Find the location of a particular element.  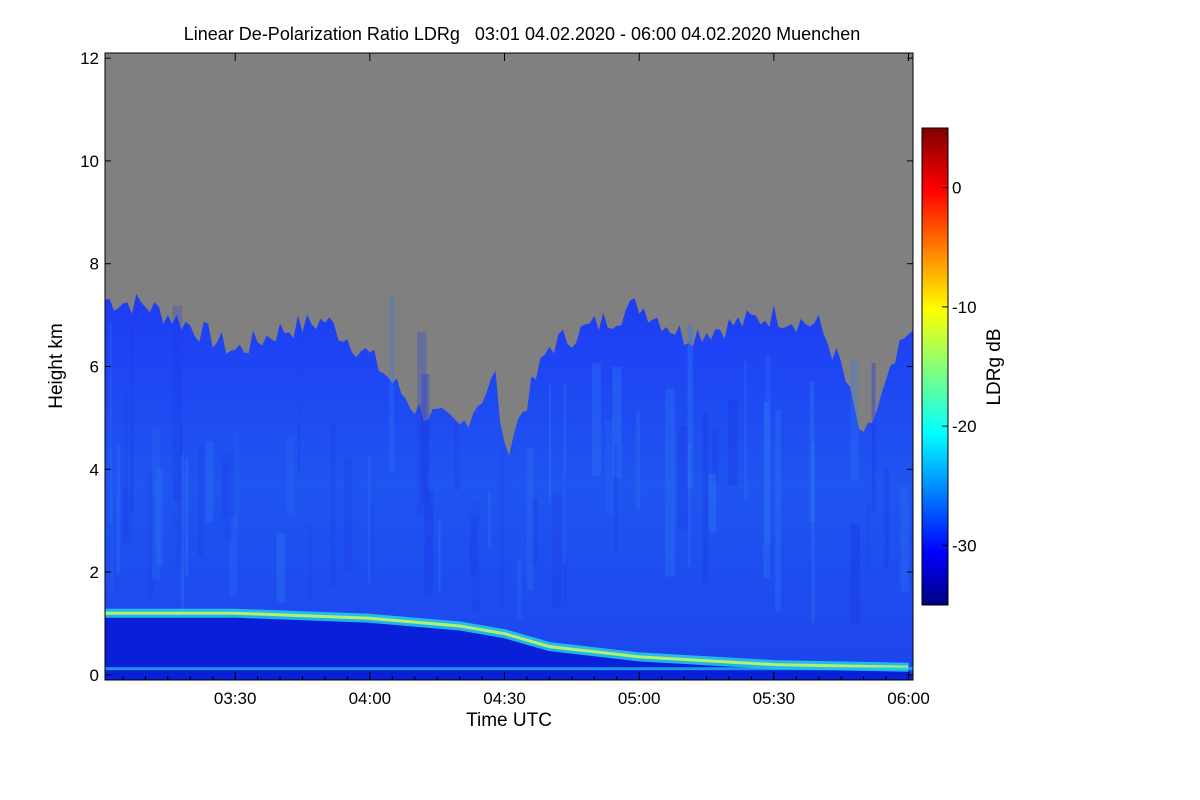

y-tick-label: 12 is located at coordinates (89, 58).